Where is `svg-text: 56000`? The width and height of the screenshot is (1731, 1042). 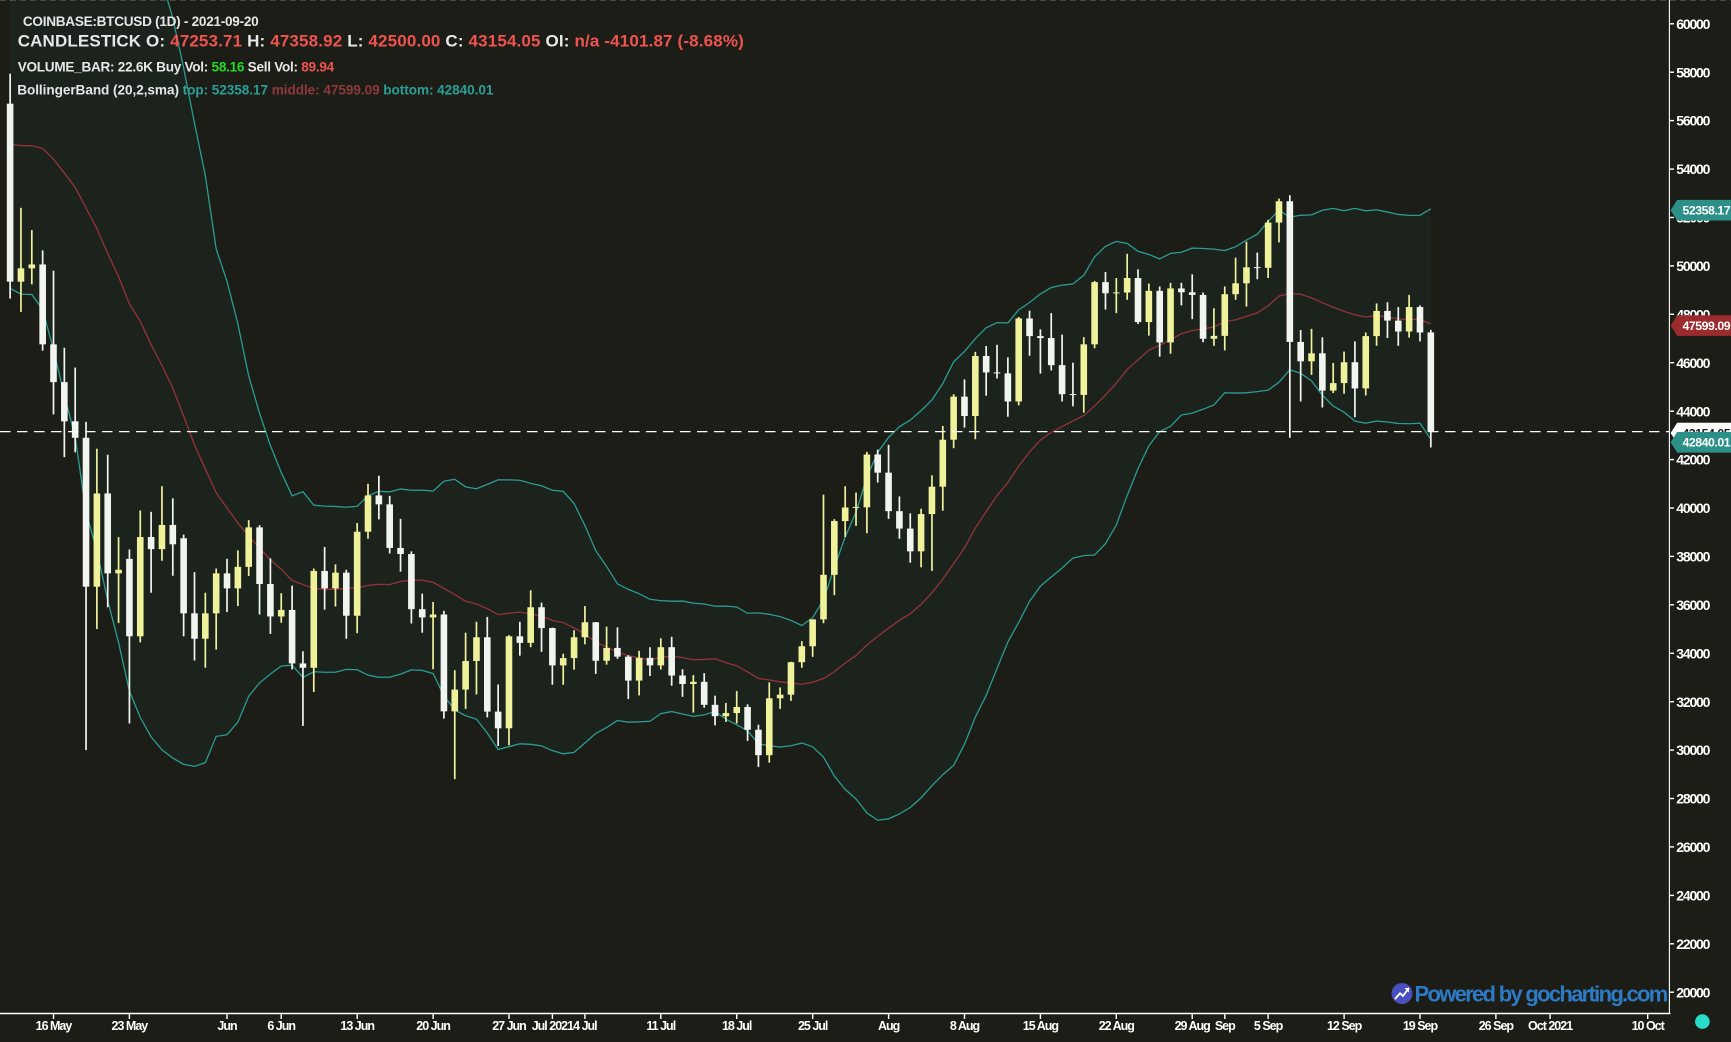 svg-text: 56000 is located at coordinates (1693, 121).